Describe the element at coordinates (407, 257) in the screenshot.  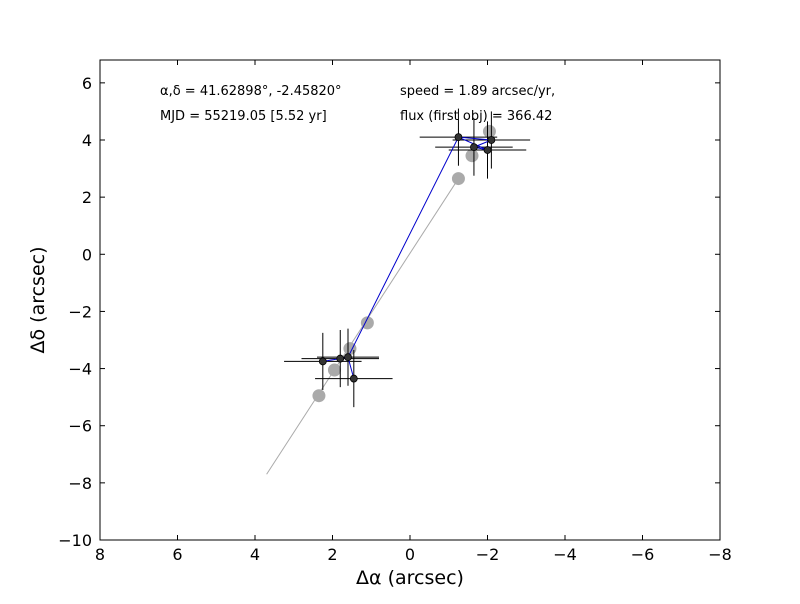
I see `observed-path-line` at that location.